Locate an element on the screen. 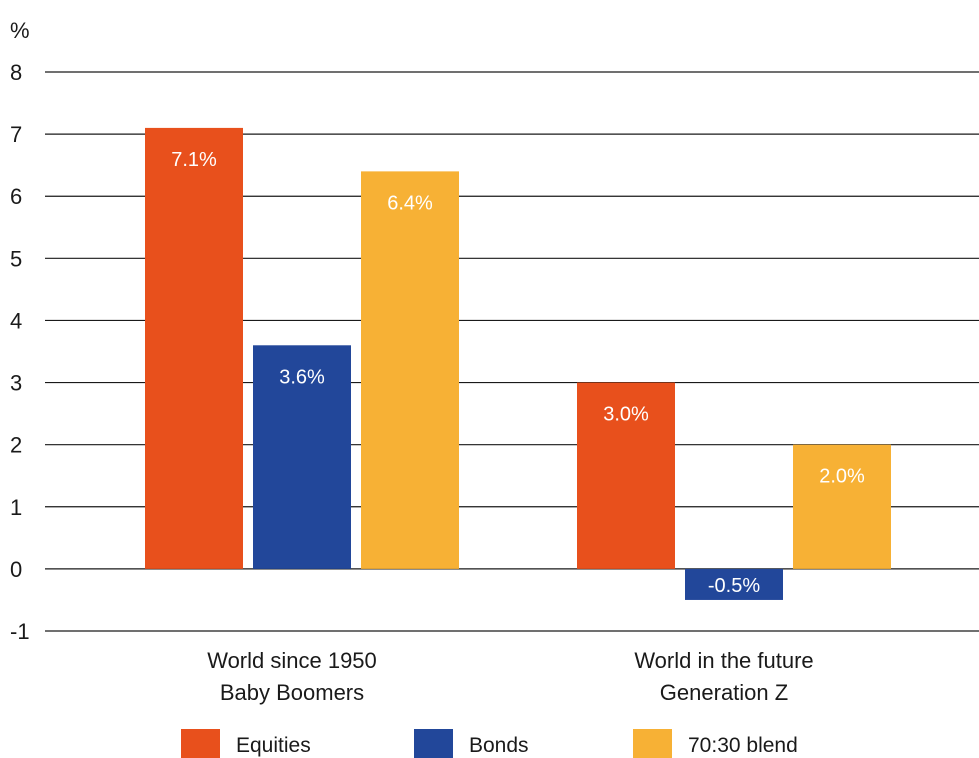 The height and width of the screenshot is (758, 979). y-tick-label: 6 is located at coordinates (16, 196).